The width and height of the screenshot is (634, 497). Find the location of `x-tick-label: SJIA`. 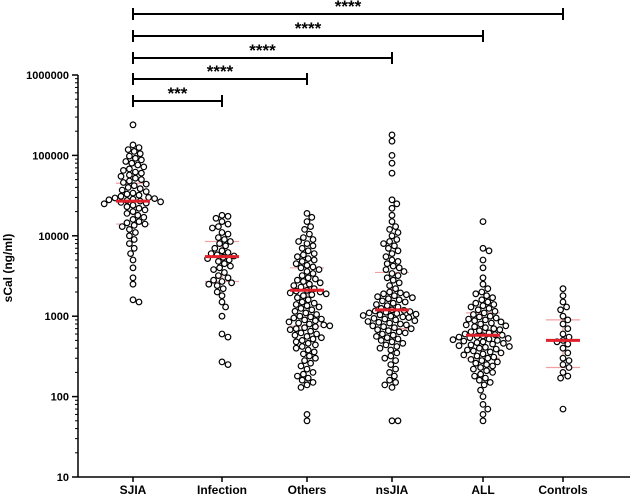

x-tick-label: SJIA is located at coordinates (133, 490).